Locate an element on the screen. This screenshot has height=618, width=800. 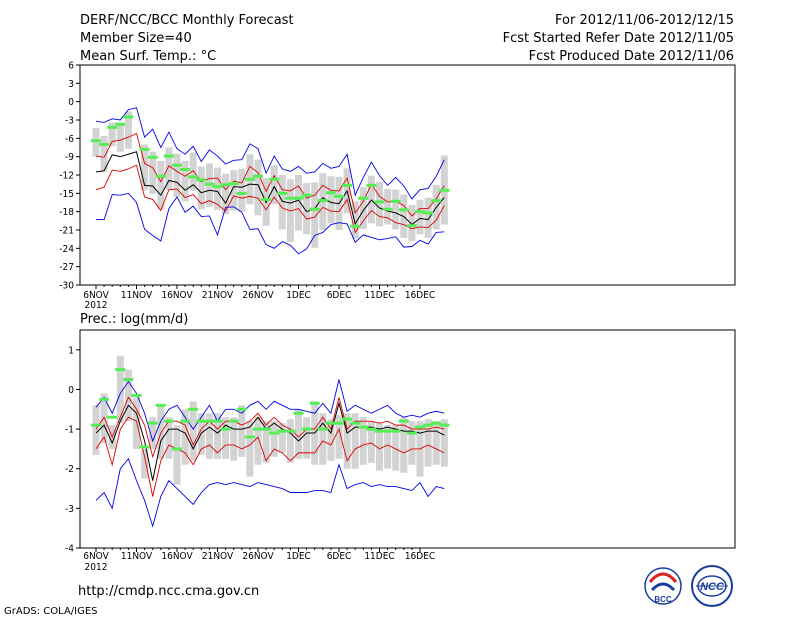
series-q3-line is located at coordinates (270, 427).